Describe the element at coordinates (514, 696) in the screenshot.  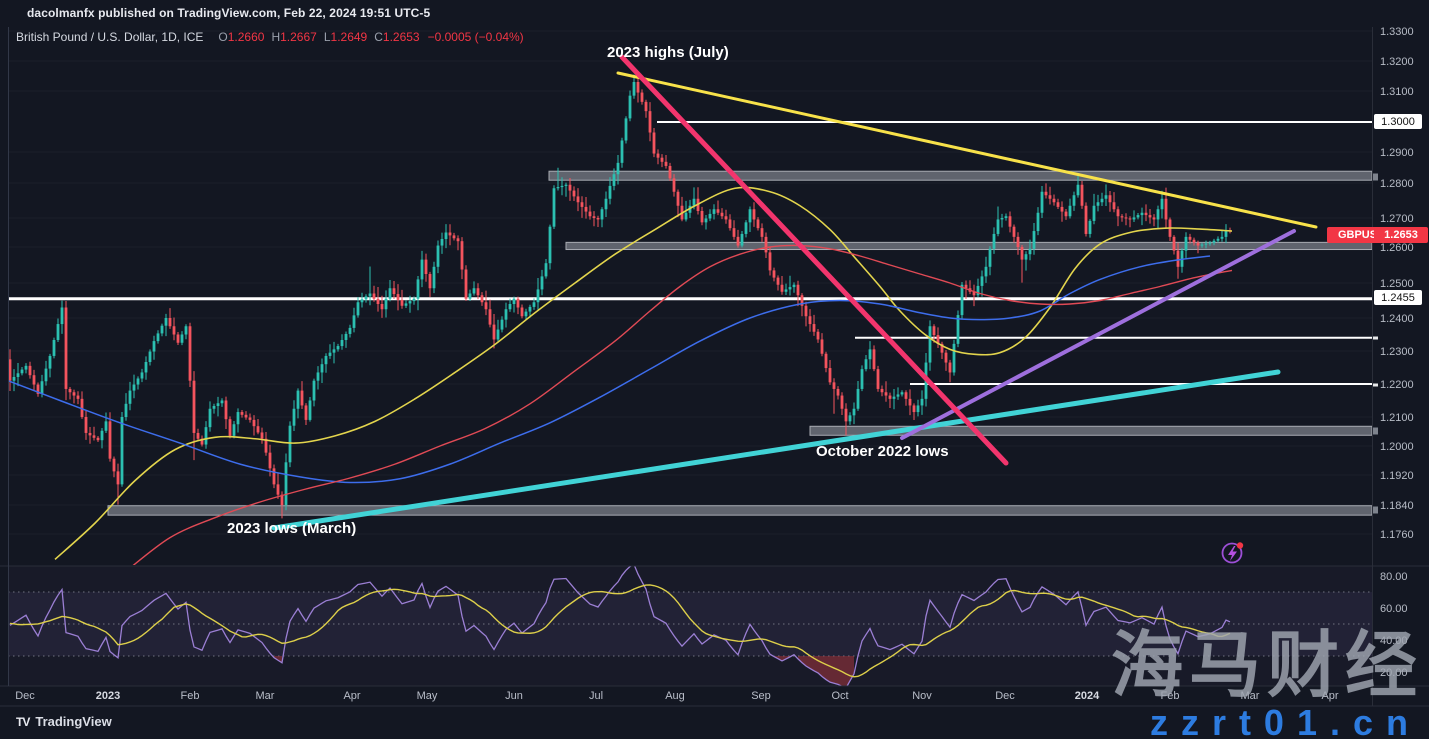
I see `svg-text: Jun` at that location.